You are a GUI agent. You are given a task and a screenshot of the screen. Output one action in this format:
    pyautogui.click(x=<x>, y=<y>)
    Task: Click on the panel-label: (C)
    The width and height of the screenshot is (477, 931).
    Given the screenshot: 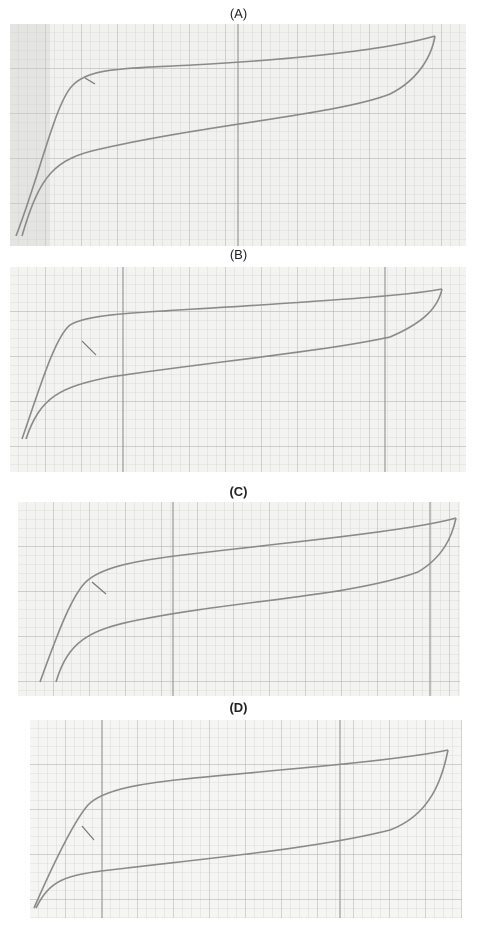 What is the action you would take?
    pyautogui.click(x=238, y=491)
    